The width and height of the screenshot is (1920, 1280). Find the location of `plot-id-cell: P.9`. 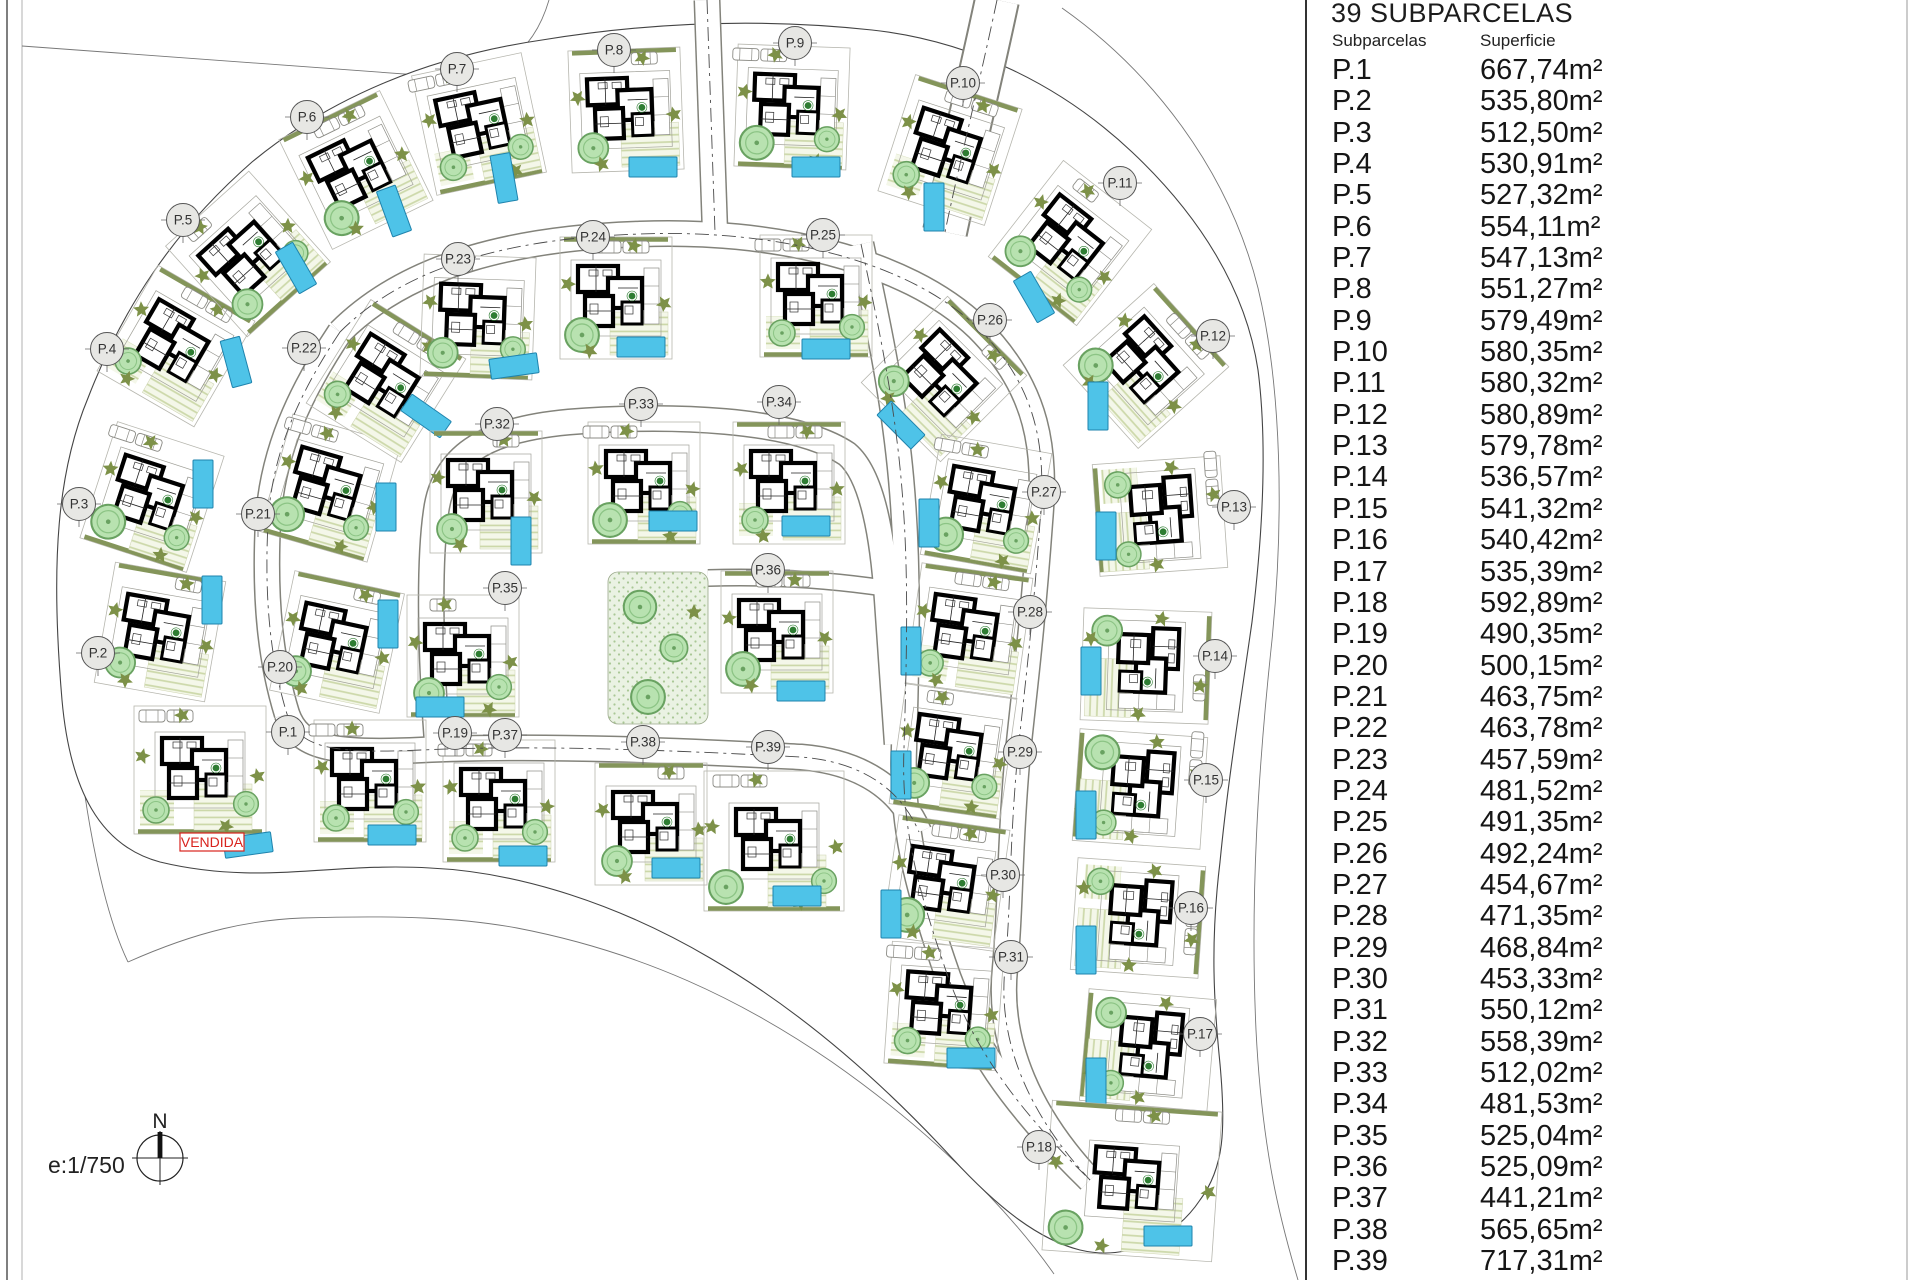

plot-id-cell: P.9 is located at coordinates (1352, 320).